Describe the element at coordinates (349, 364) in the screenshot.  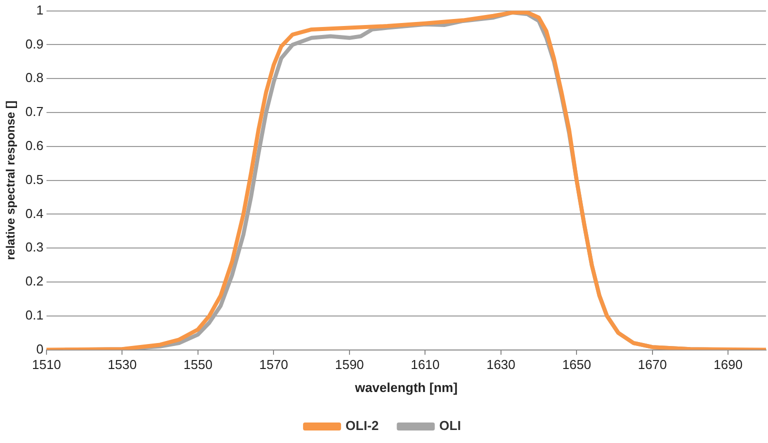
I see `x-tick-label: 1590` at that location.